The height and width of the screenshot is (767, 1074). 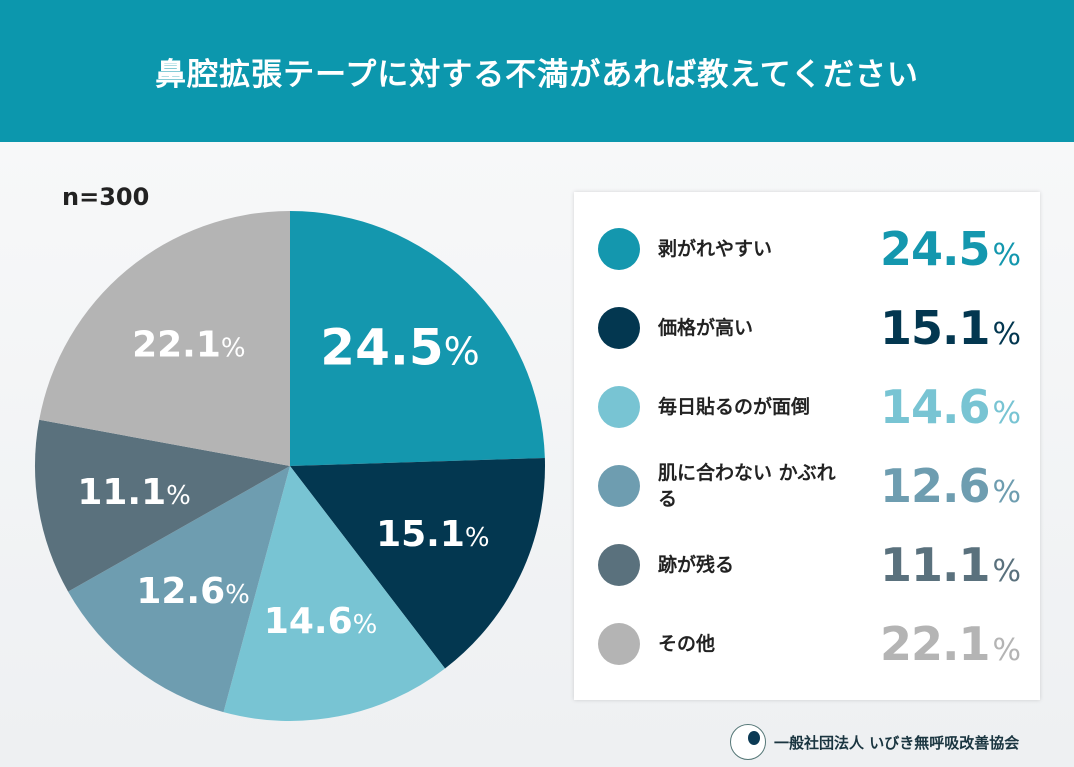 What do you see at coordinates (950, 565) in the screenshot?
I see `legend-value: 11.1%` at bounding box center [950, 565].